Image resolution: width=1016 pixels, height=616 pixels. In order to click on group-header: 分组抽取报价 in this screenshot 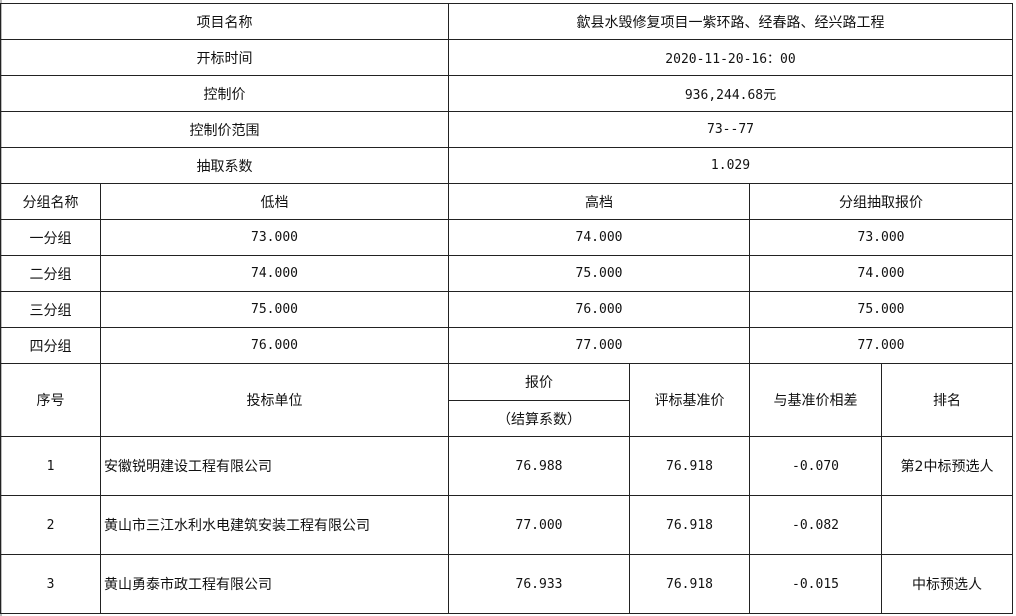, I will do `click(881, 201)`.